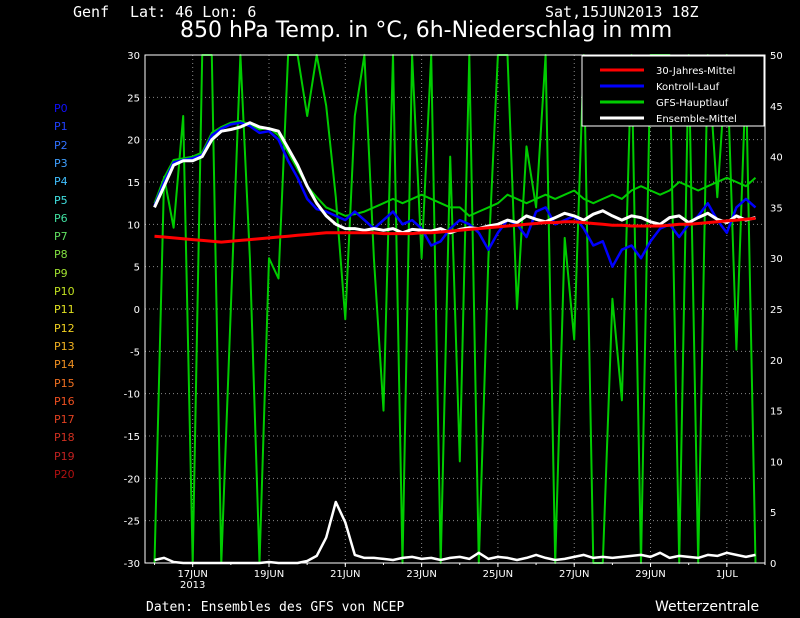 This screenshot has width=800, height=618. What do you see at coordinates (64, 310) in the screenshot?
I see `member-label-p11: P11` at bounding box center [64, 310].